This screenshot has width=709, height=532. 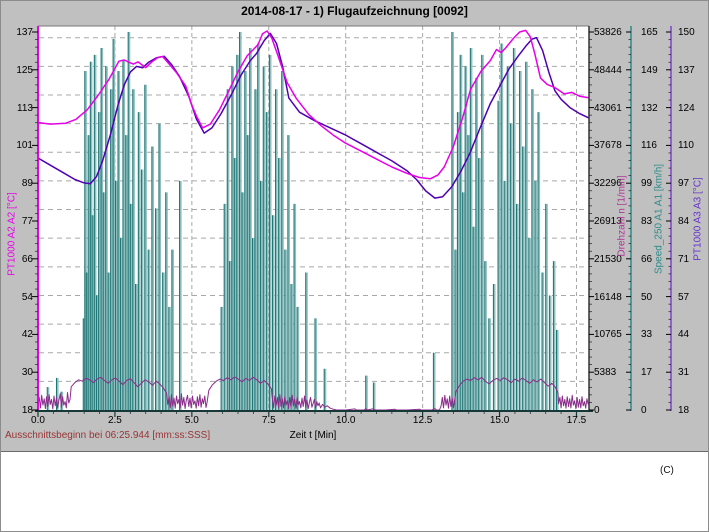 I want to click on speed-axis-tick-label: 0, so click(x=644, y=410).